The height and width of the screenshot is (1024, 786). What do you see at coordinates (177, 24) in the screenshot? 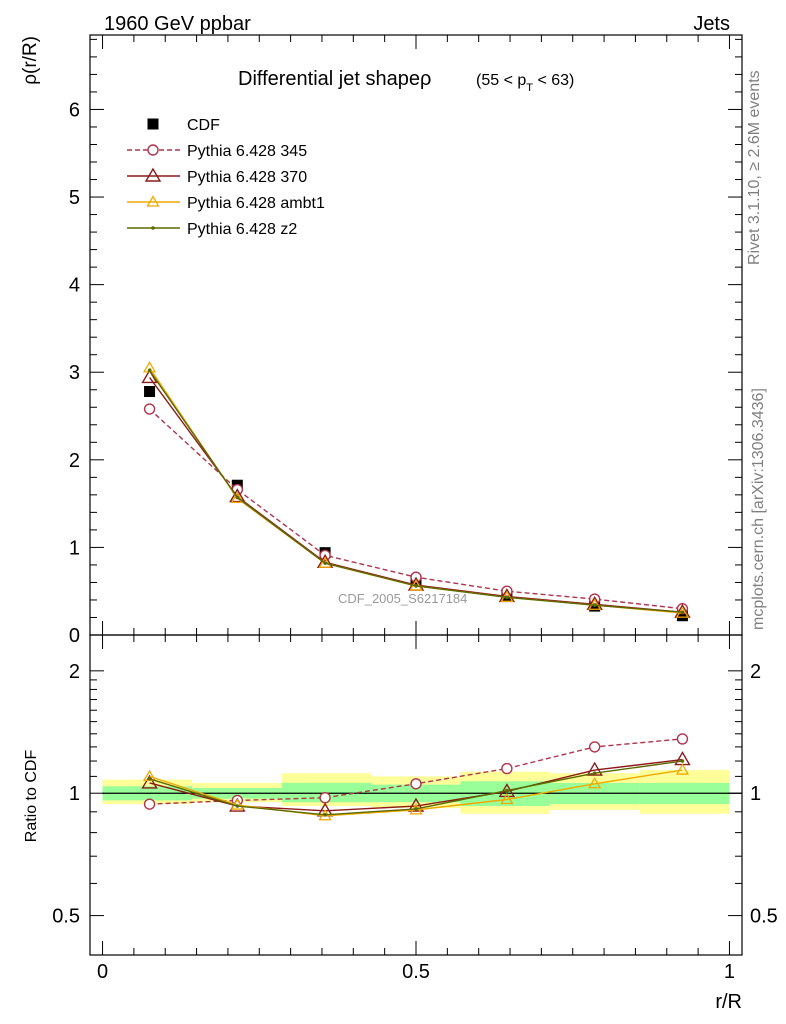
I see `energy-label: 1960 GeV ppbar` at bounding box center [177, 24].